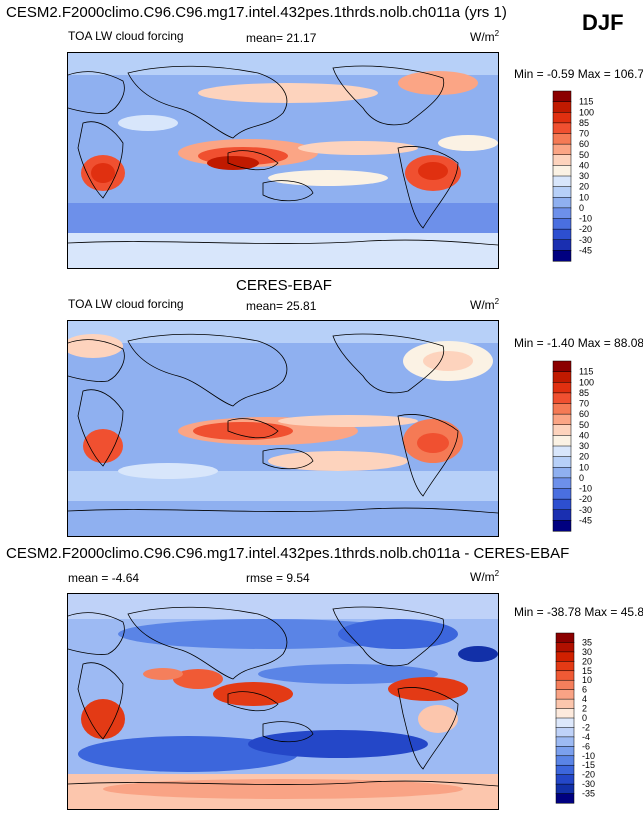 Image resolution: width=643 pixels, height=814 pixels. I want to click on panel1-field: TOA LW cloud forcing, so click(126, 36).